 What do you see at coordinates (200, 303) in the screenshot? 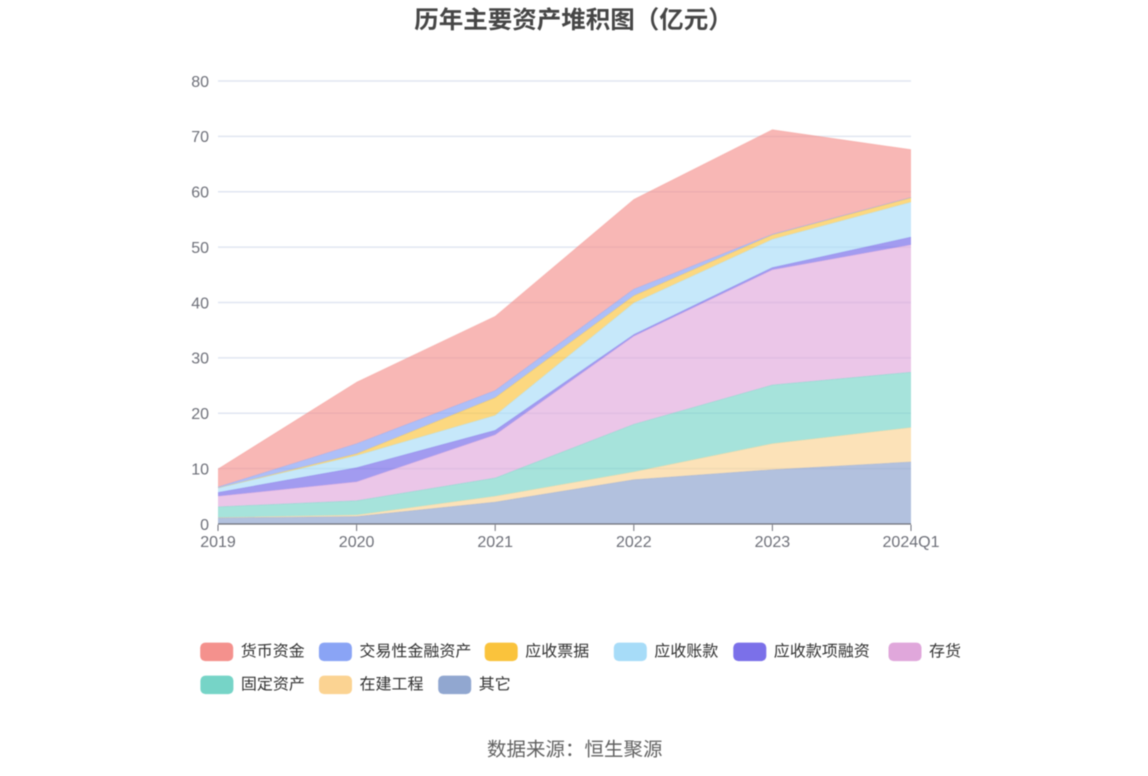
I see `svg-text: 40` at bounding box center [200, 303].